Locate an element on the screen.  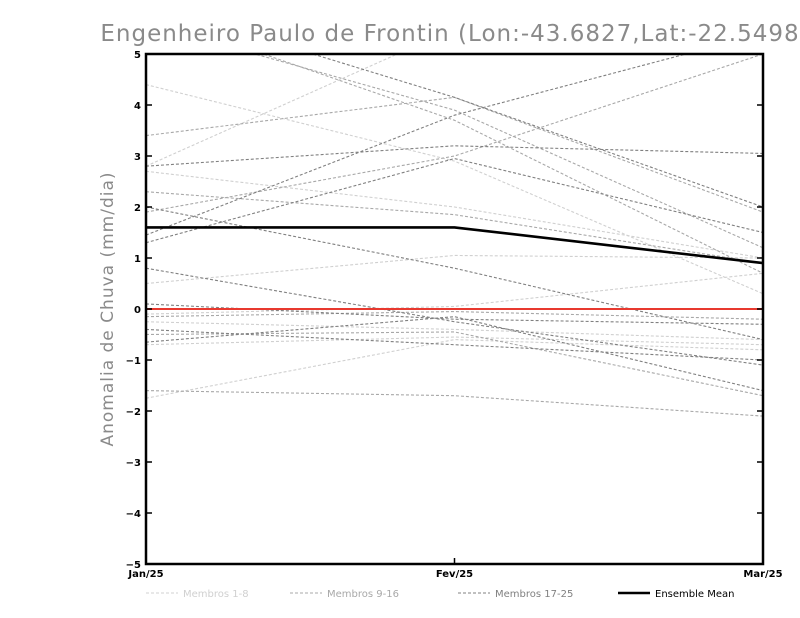
y-tick-label: −3 is located at coordinates (133, 463).